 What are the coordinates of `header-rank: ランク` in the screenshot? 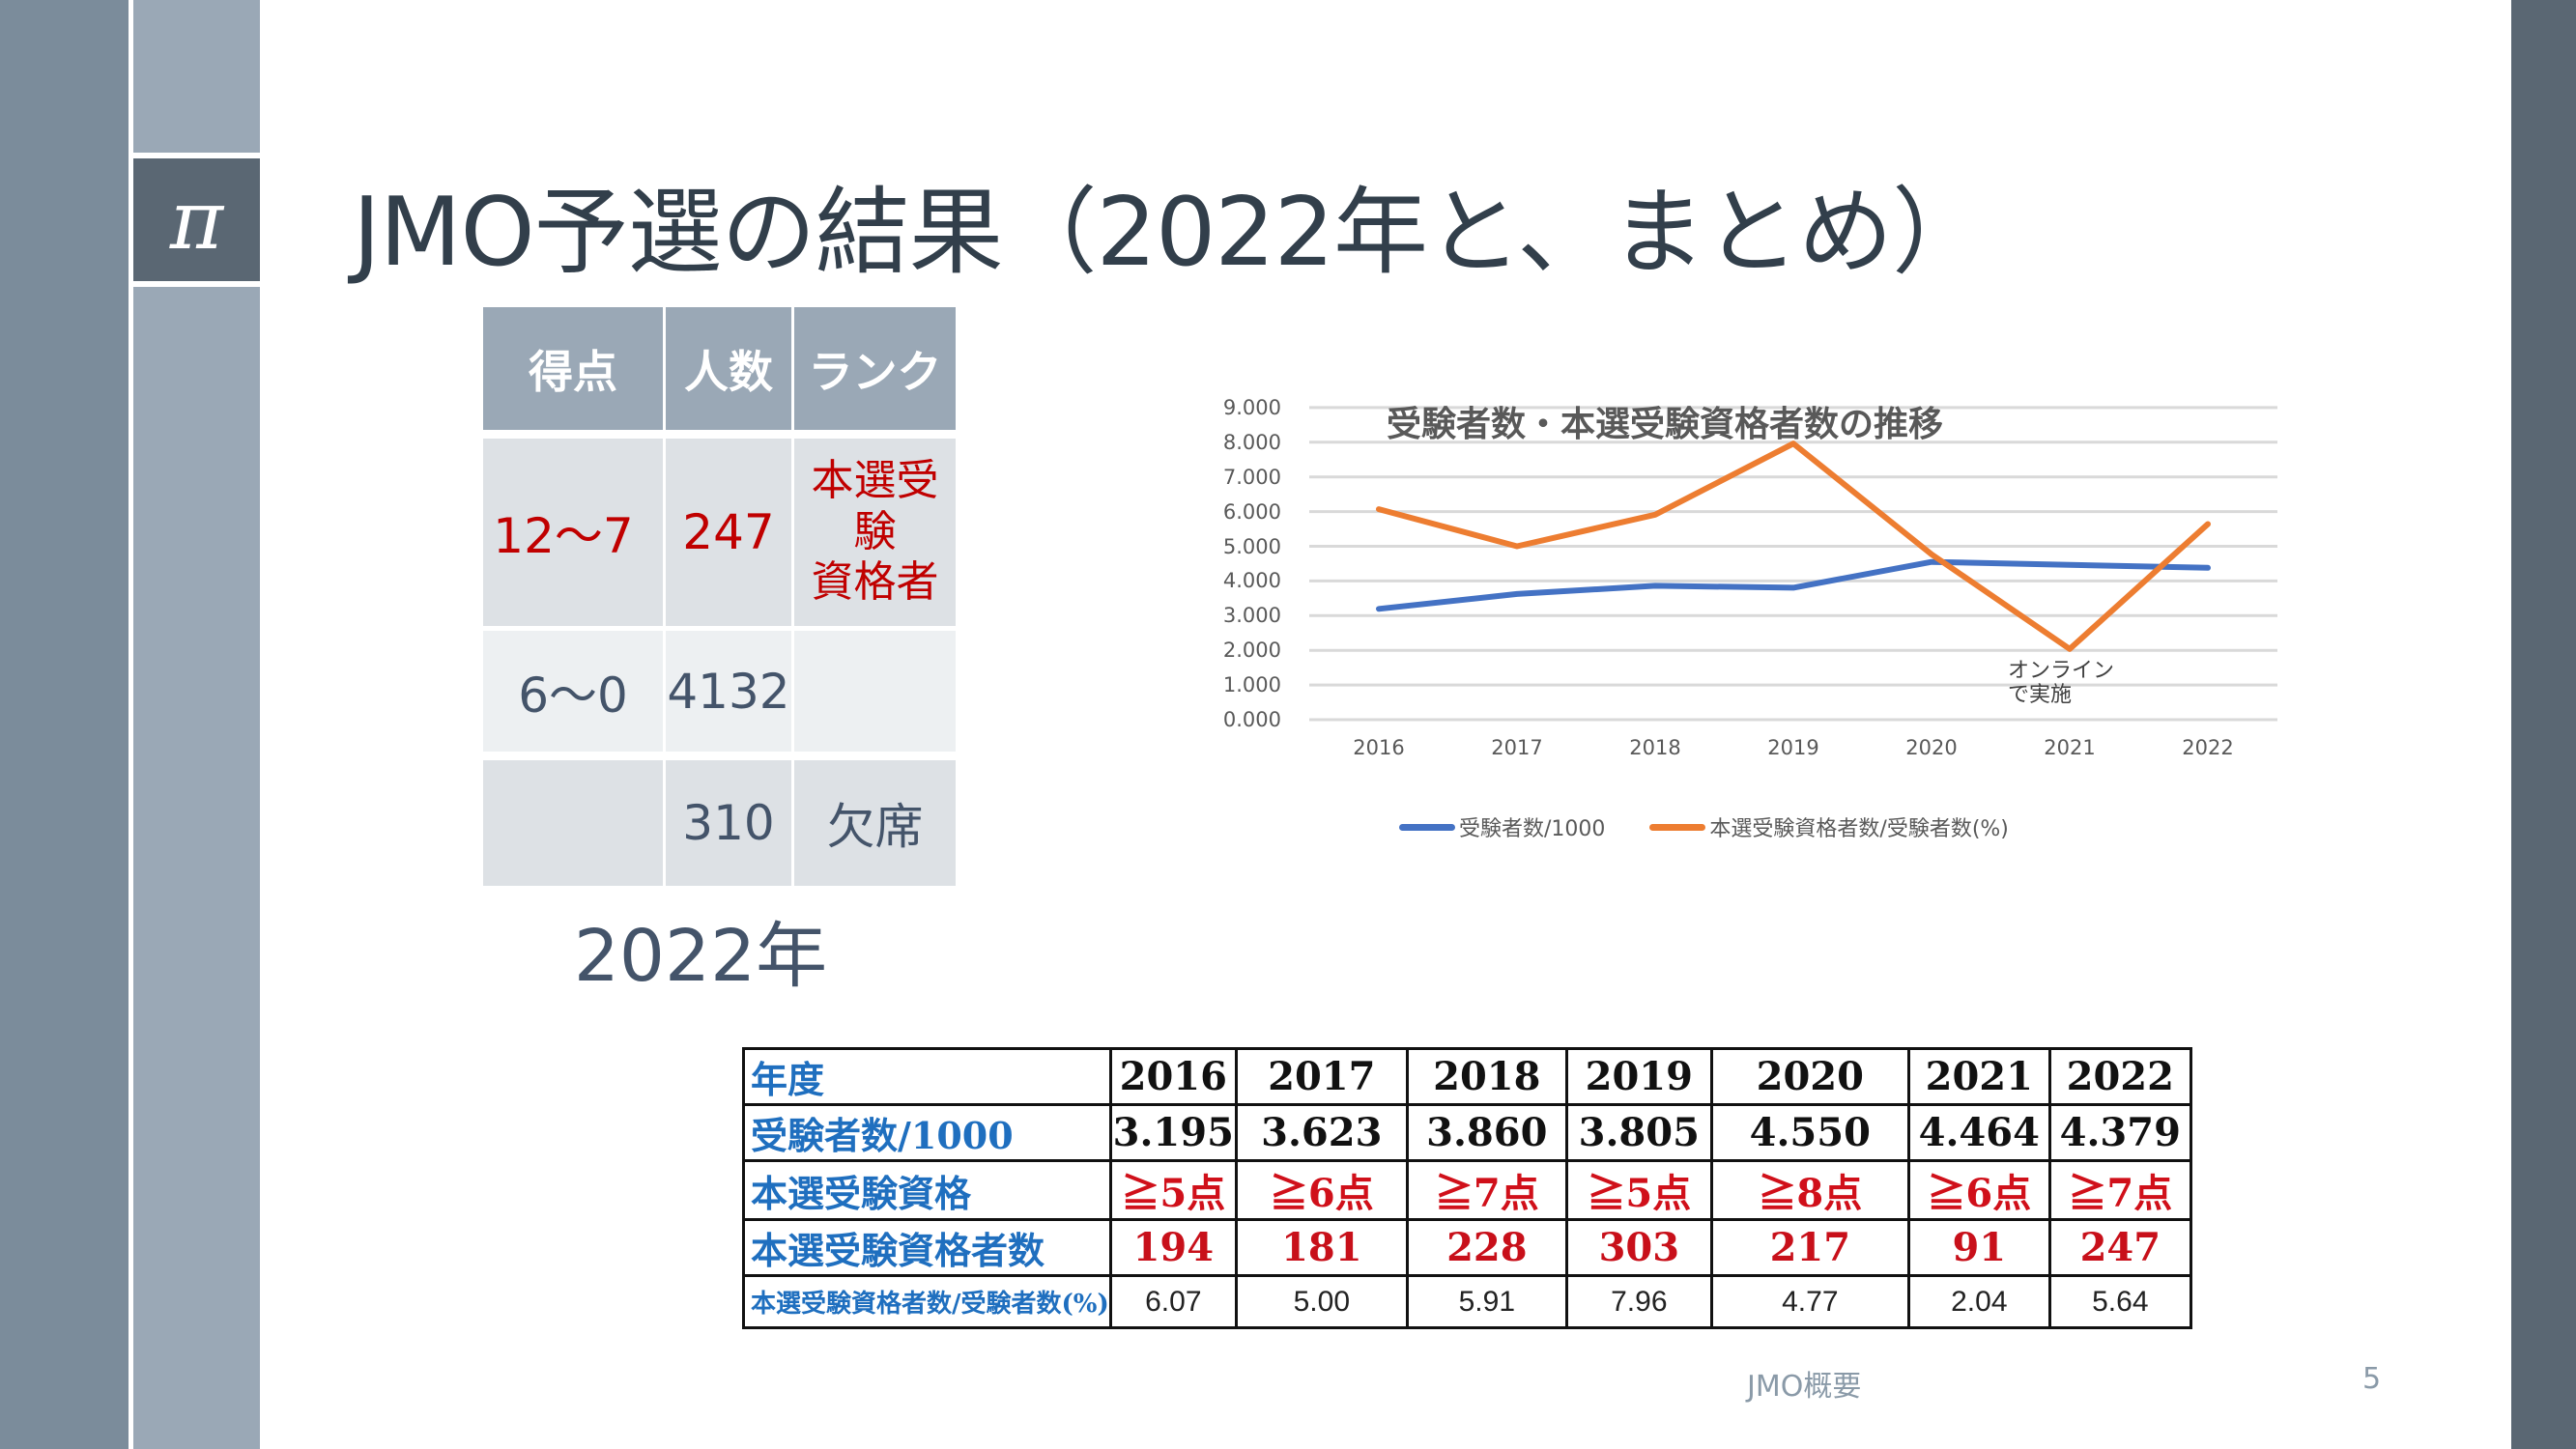 It's located at (875, 368).